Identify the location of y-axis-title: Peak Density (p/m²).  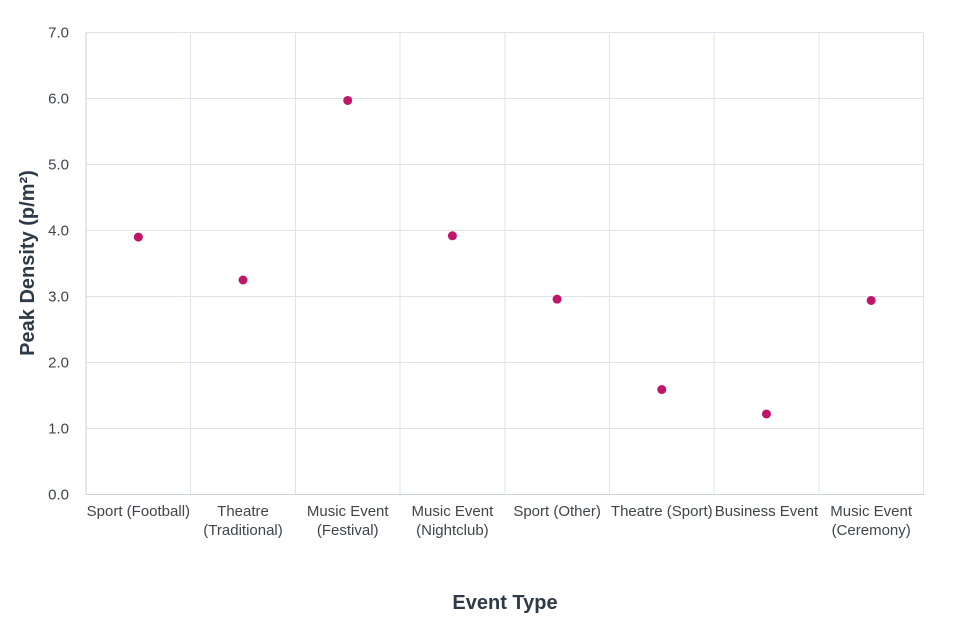
(28, 263).